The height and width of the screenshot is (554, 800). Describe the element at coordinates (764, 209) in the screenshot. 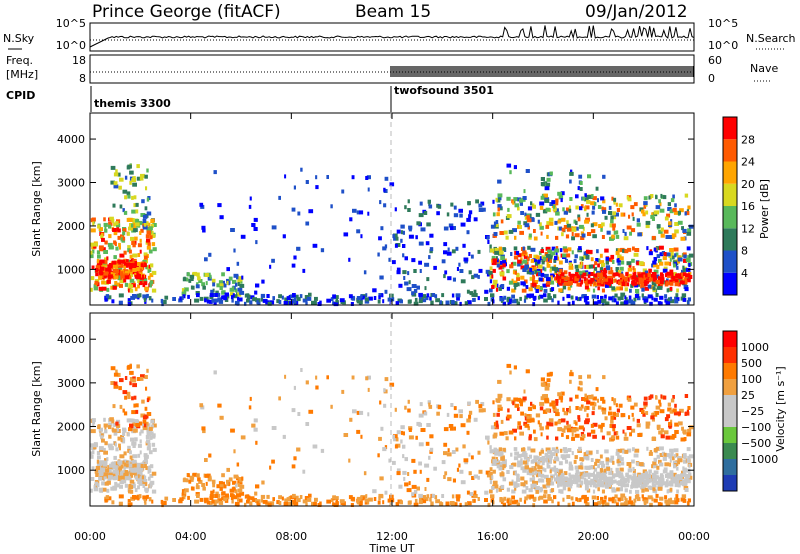

I see `power-colorbar-label: Power [dB]` at that location.